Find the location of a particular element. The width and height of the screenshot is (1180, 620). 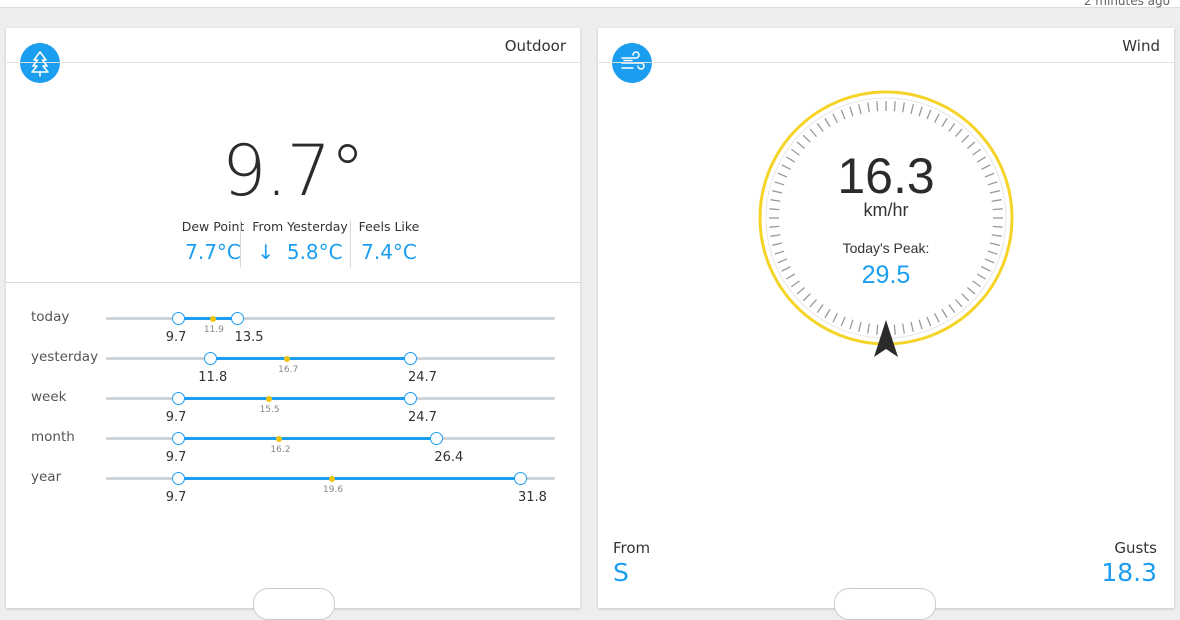

last-updated-text: 2 minutes ago is located at coordinates (1126, 4).